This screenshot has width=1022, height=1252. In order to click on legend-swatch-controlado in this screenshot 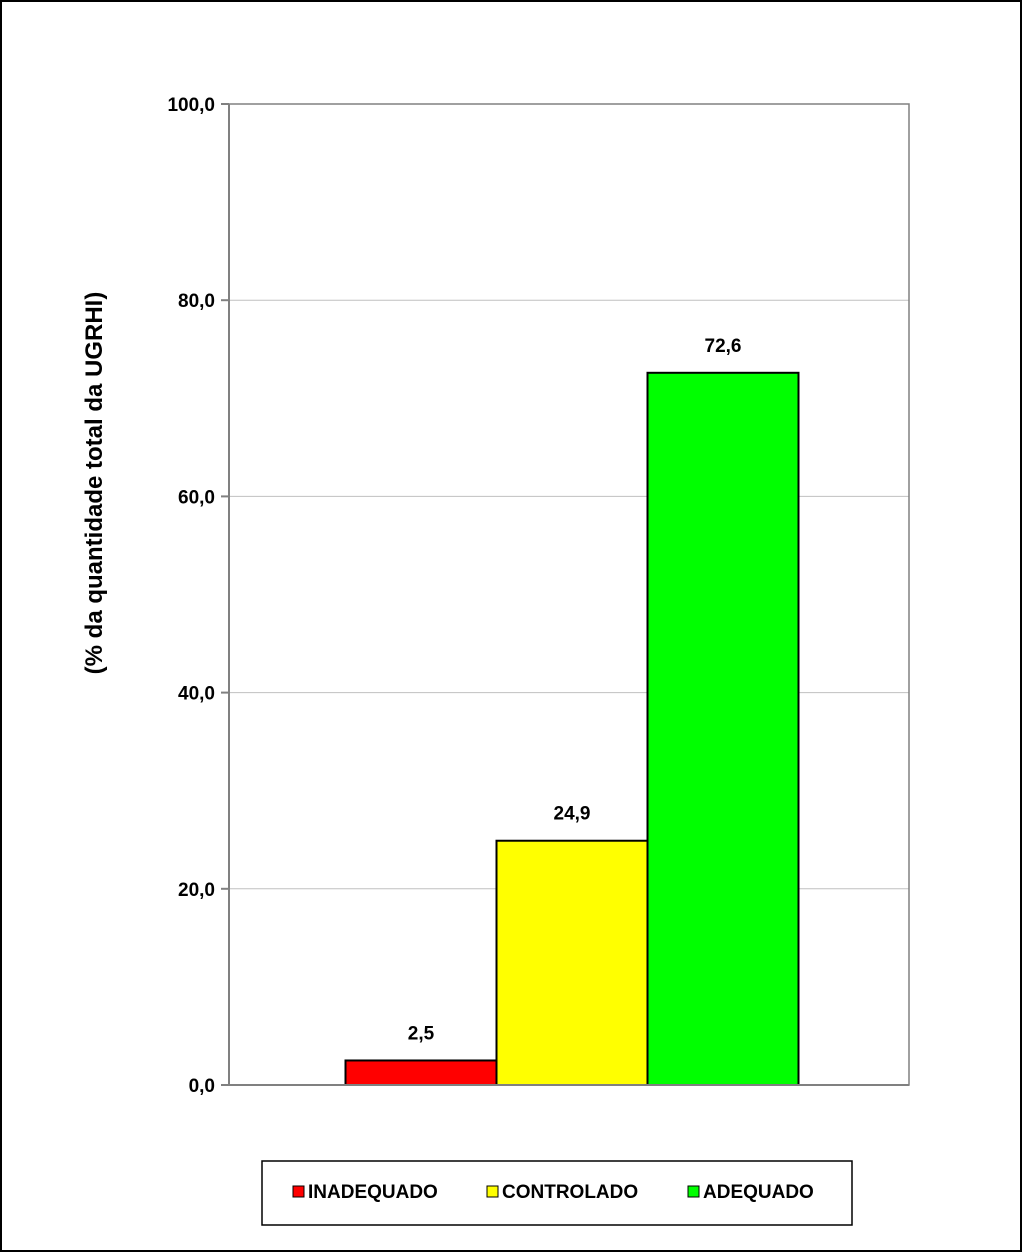, I will do `click(492, 1191)`.